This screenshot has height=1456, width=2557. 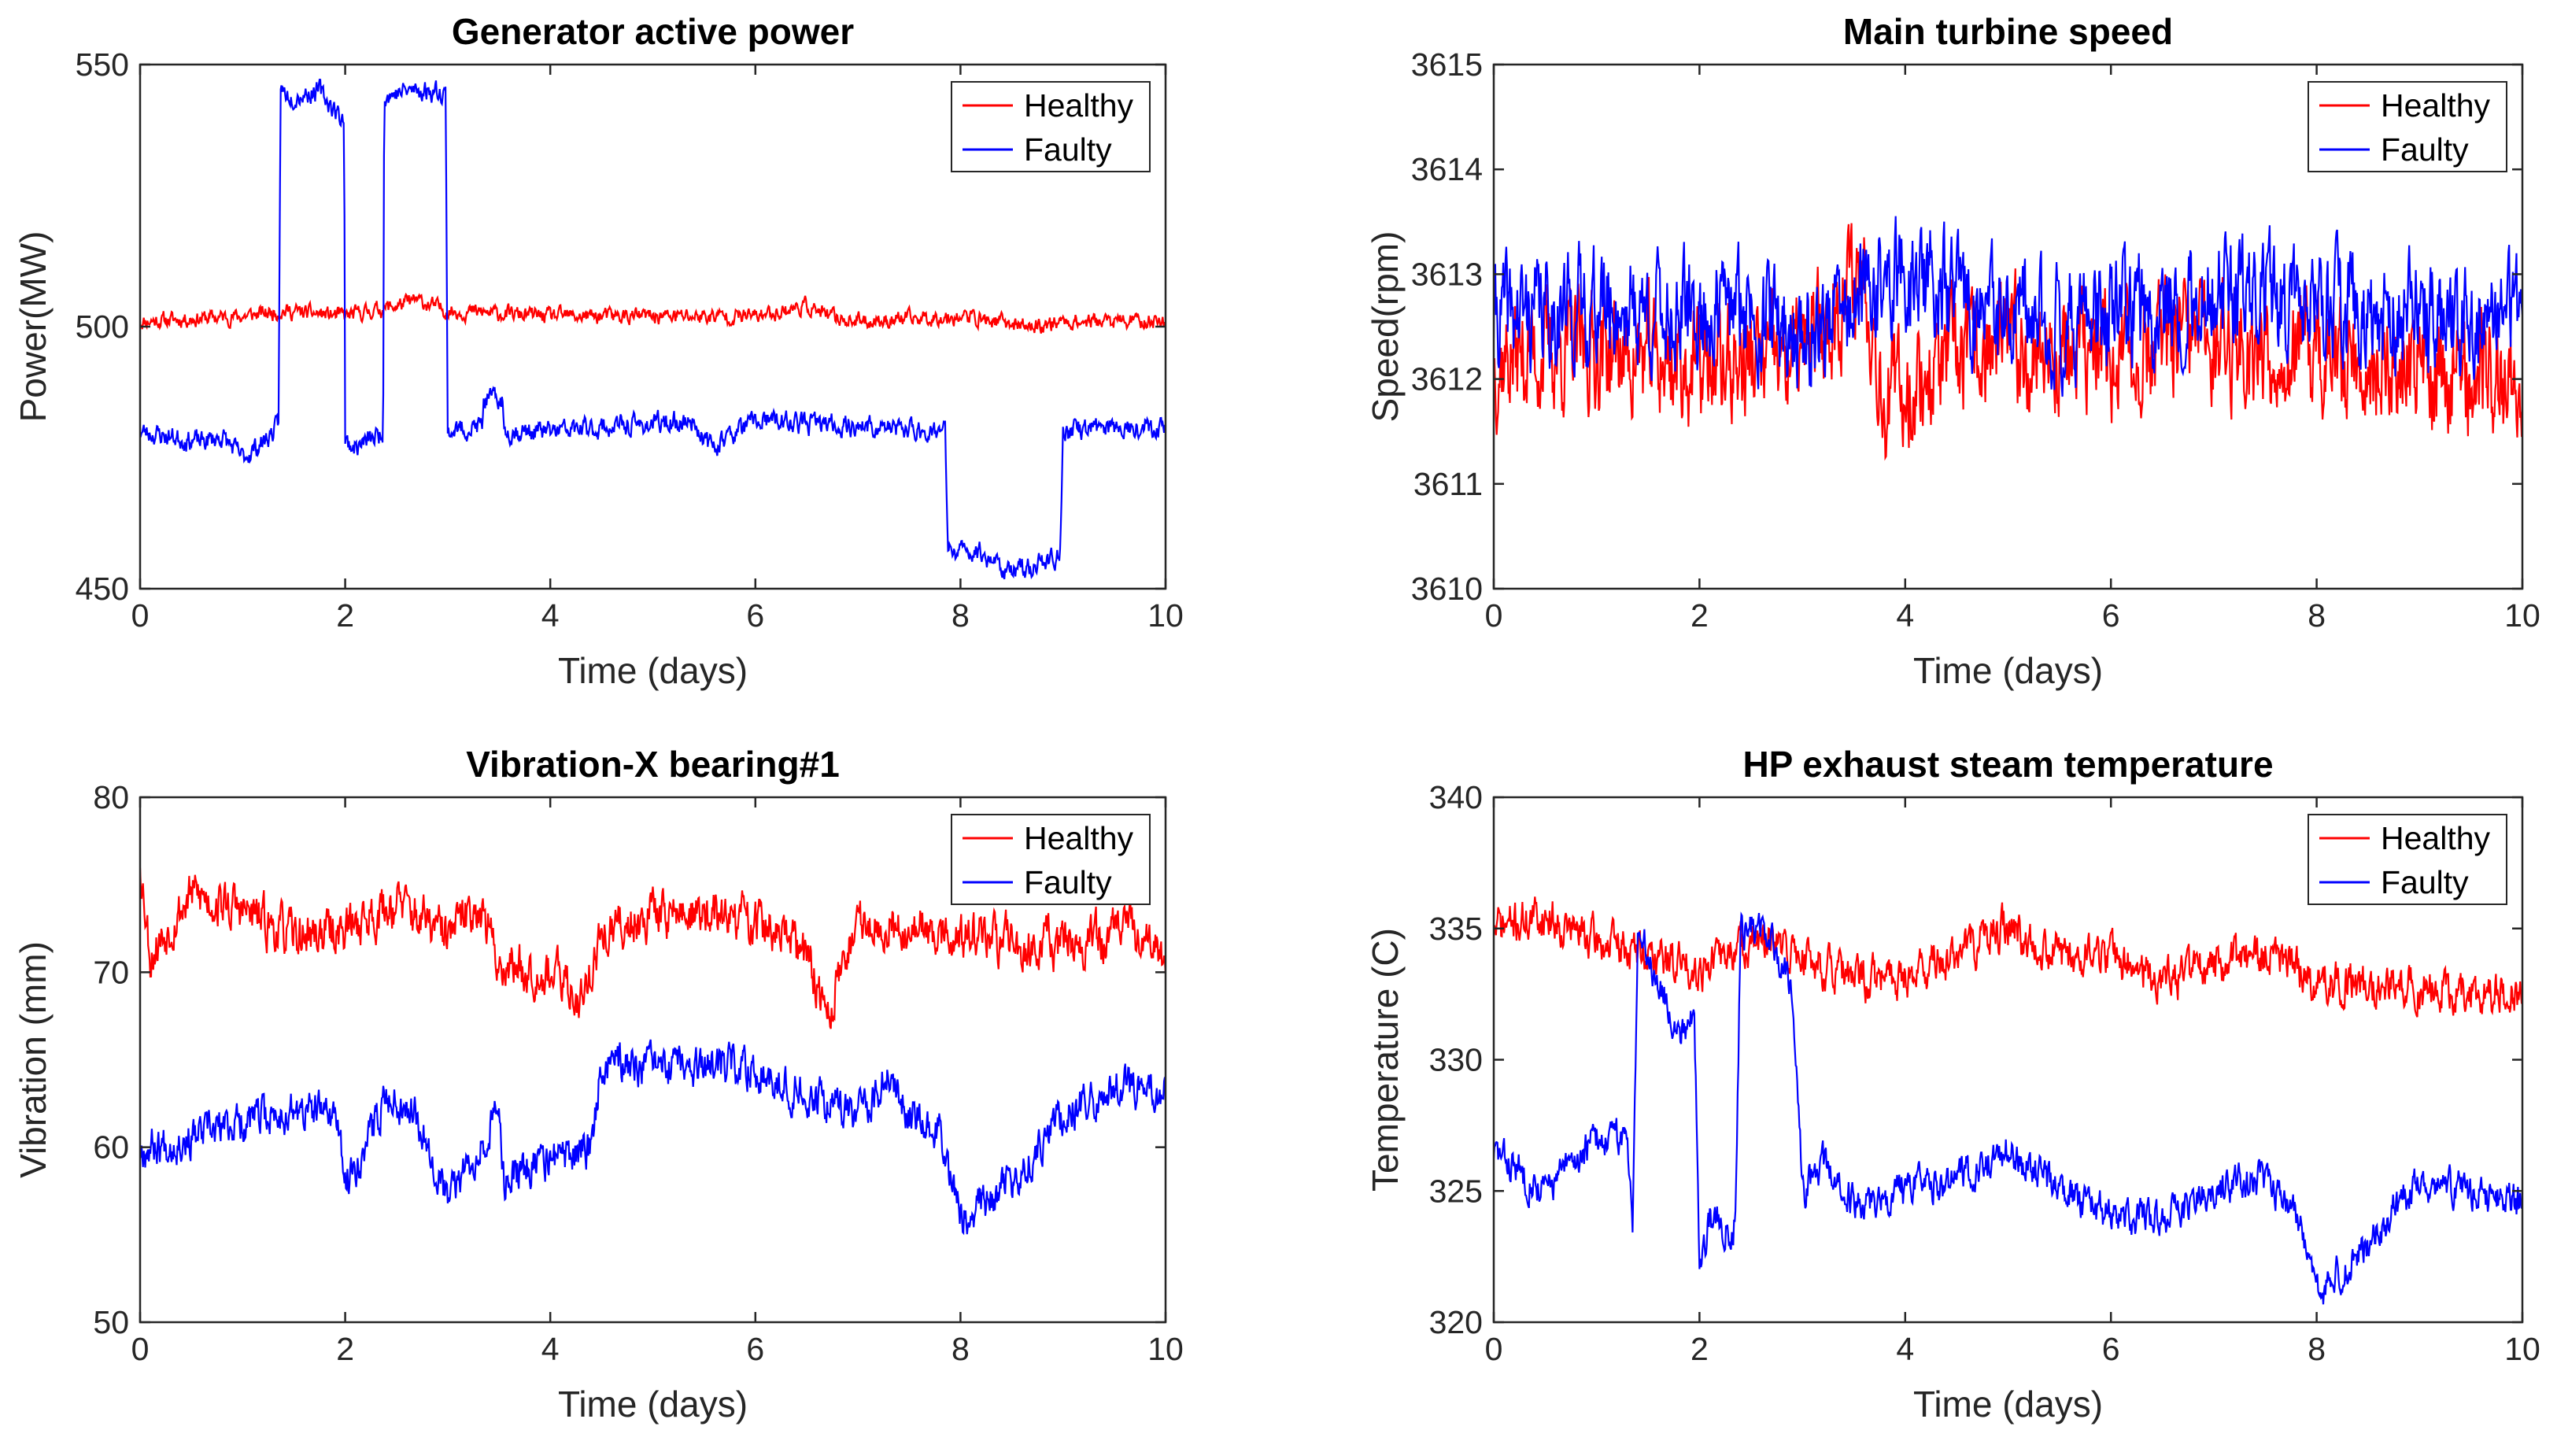 What do you see at coordinates (33, 1059) in the screenshot?
I see `y-axis-label: Vibration (mm)` at bounding box center [33, 1059].